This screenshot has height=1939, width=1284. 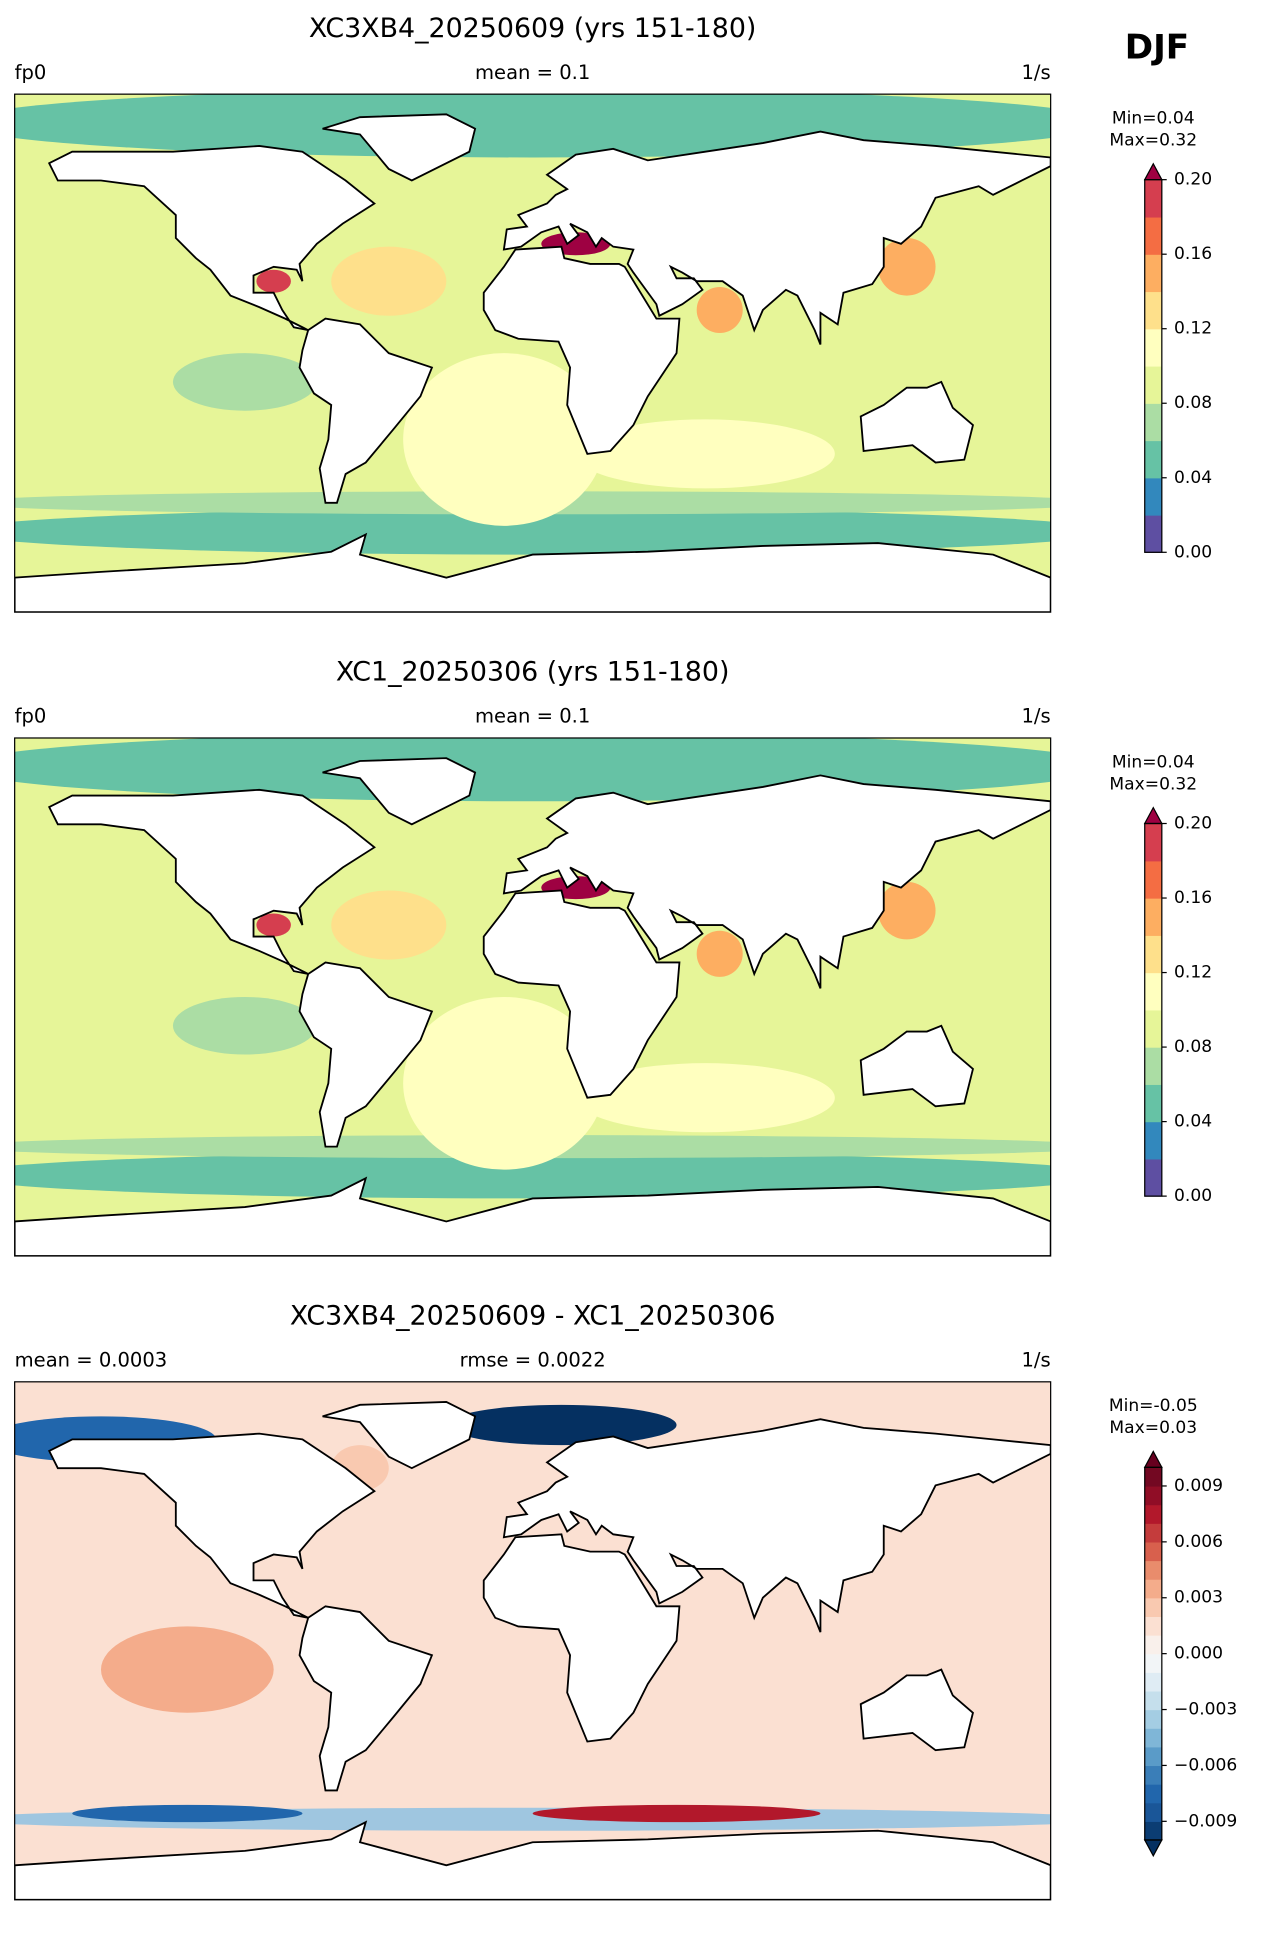 I want to click on max-label: Max=0.03, so click(x=1153, y=1428).